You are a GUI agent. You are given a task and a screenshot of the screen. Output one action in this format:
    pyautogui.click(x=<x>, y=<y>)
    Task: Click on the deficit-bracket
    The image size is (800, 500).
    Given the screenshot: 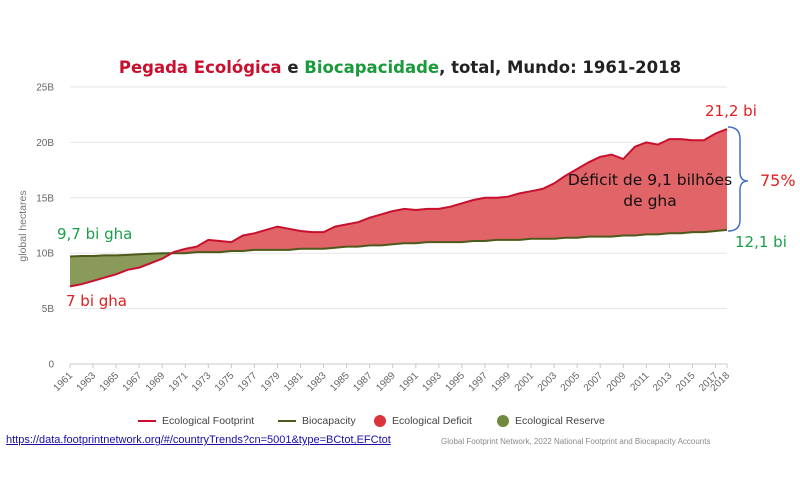 What is the action you would take?
    pyautogui.click(x=738, y=179)
    